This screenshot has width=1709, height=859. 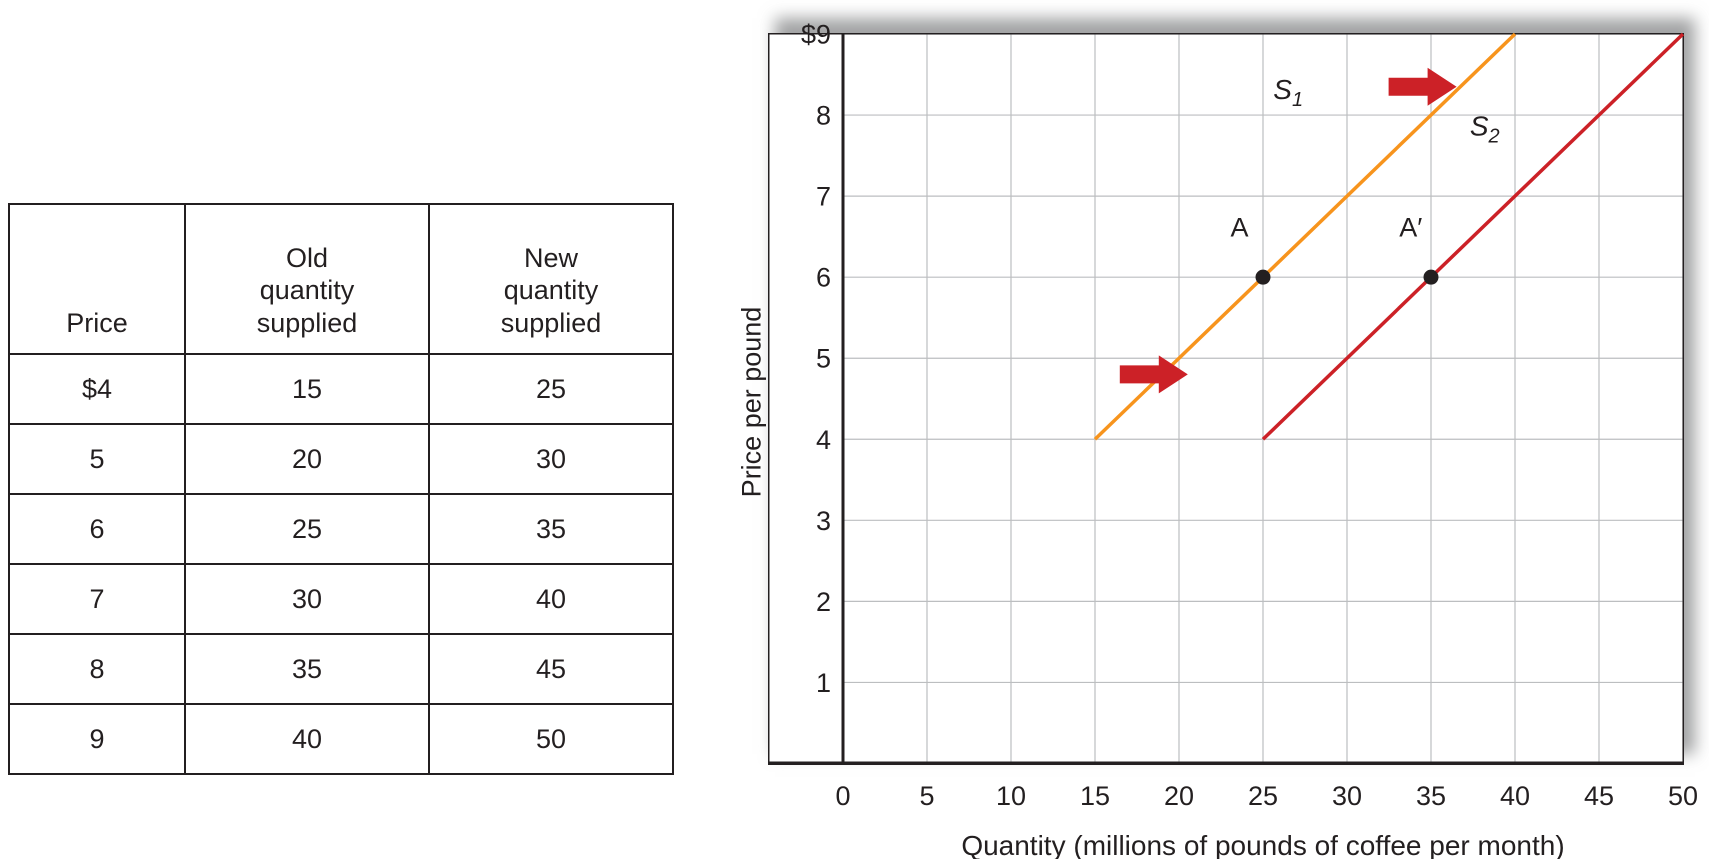 I want to click on table-cell: $4, so click(x=97, y=389).